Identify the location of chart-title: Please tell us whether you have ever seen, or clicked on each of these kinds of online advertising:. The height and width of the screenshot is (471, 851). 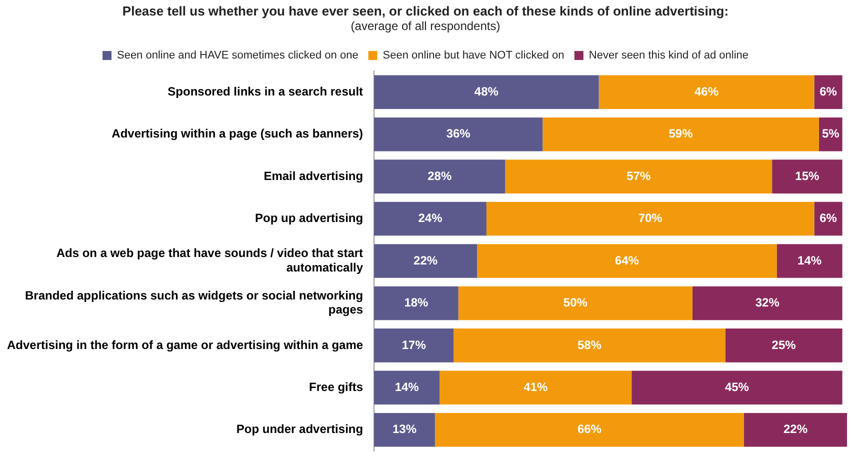
(425, 10).